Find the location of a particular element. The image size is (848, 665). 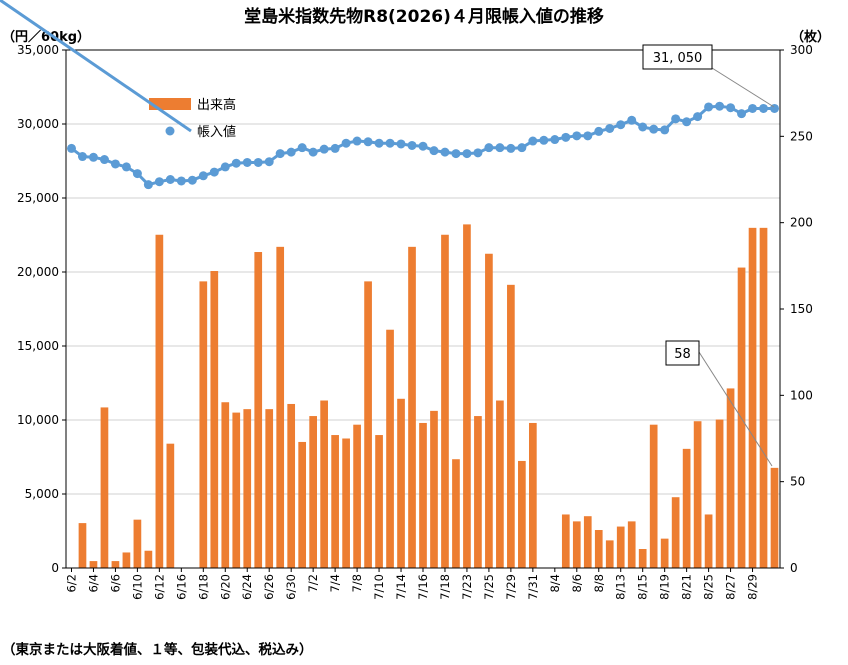

left-tick-label: 25,000 is located at coordinates (38, 198).